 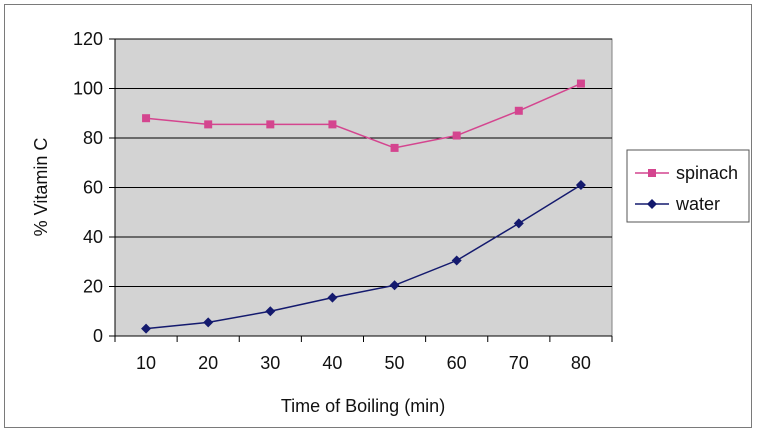 I want to click on x-tick-label: 10, so click(x=146, y=363).